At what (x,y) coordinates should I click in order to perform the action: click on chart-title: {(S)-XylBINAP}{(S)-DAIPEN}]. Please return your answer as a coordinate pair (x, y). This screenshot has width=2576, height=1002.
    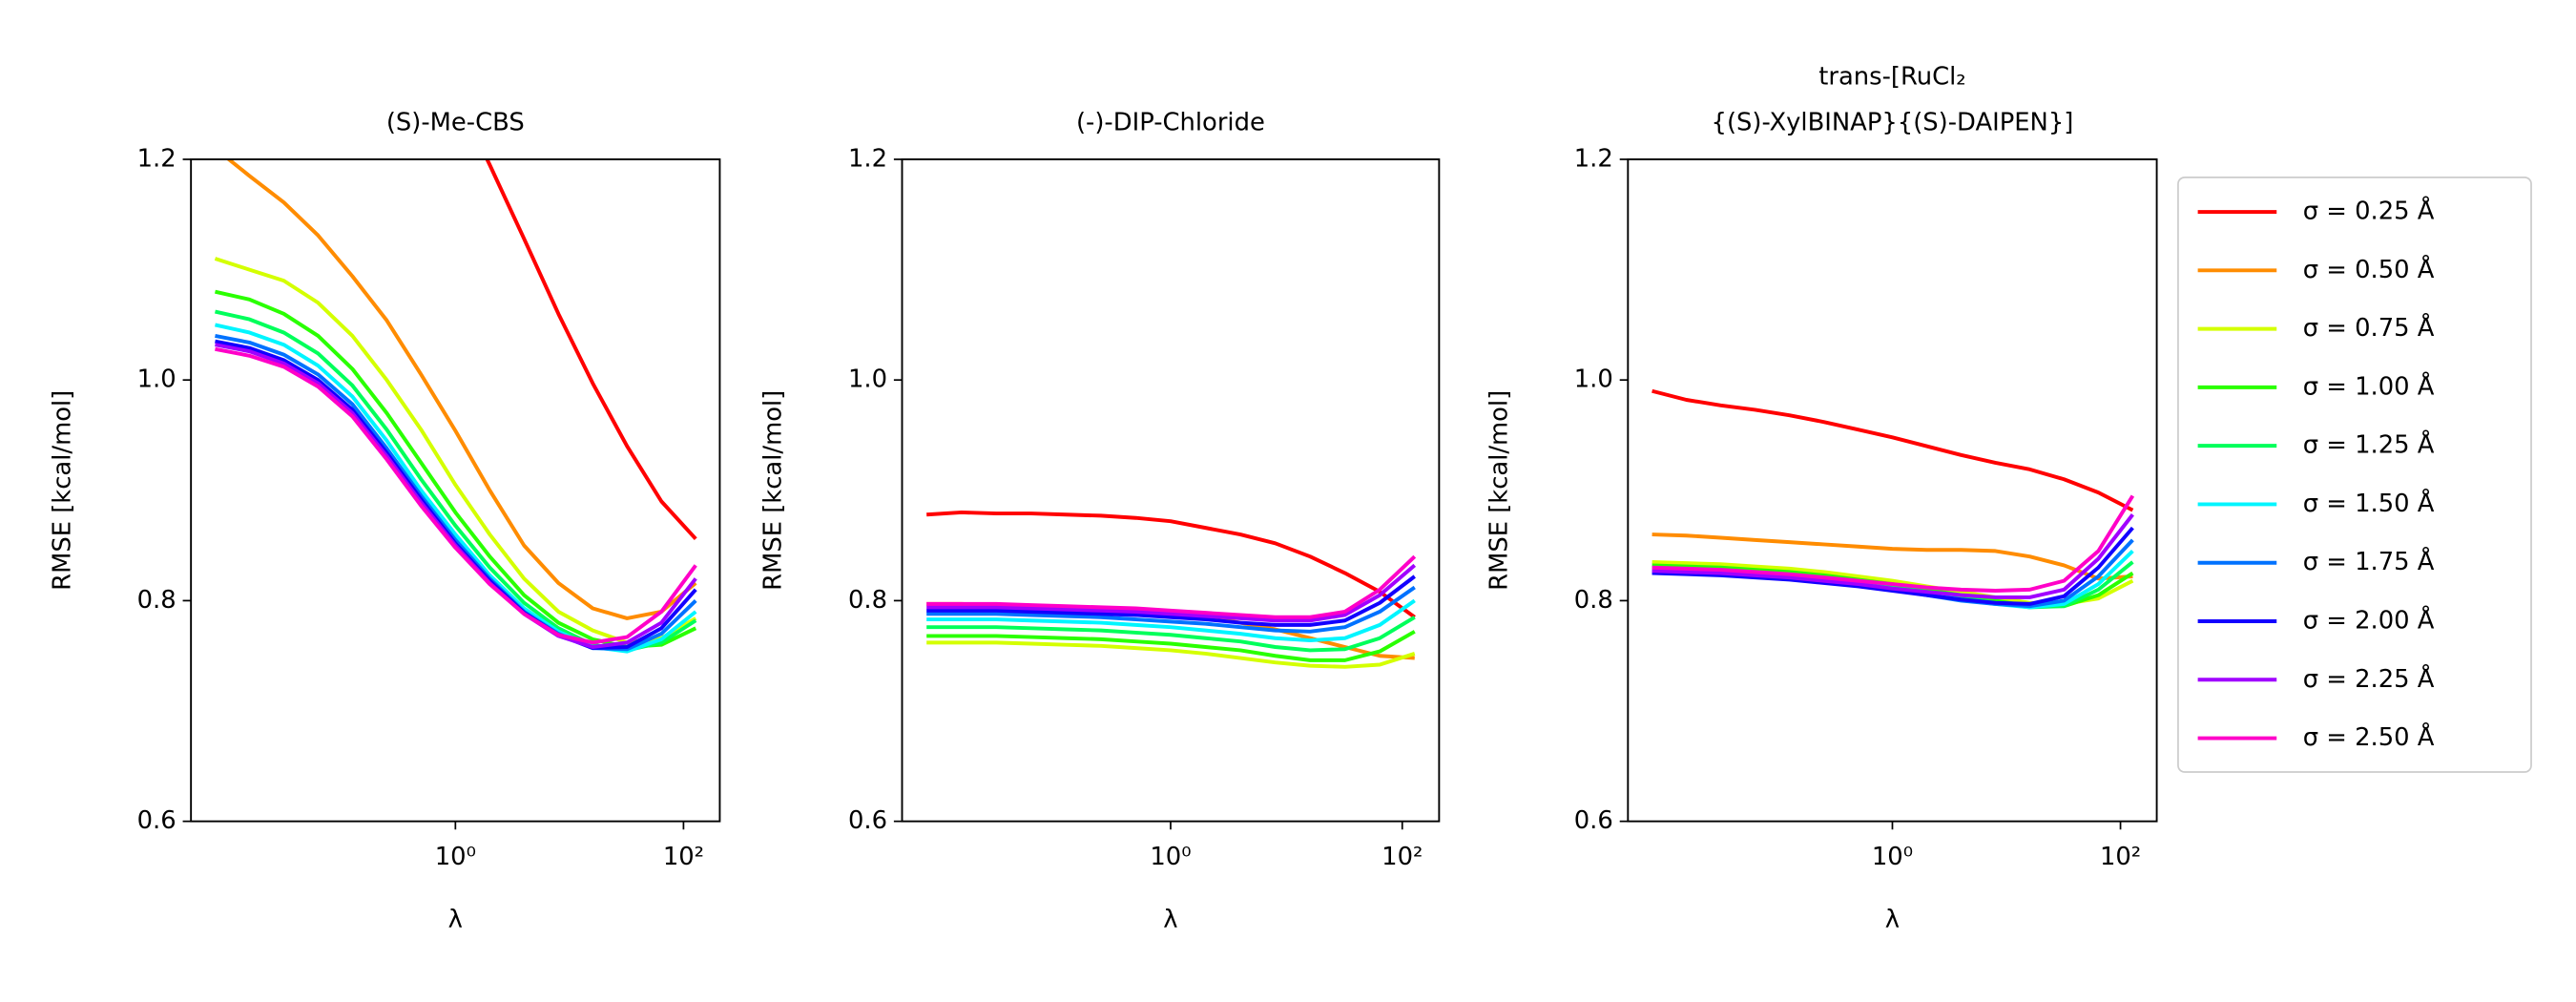
    Looking at the image, I should click on (1893, 123).